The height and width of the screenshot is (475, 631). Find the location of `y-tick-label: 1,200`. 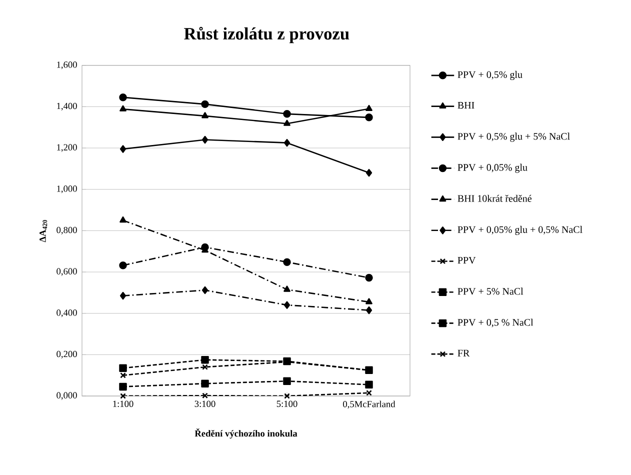

y-tick-label: 1,200 is located at coordinates (67, 148).